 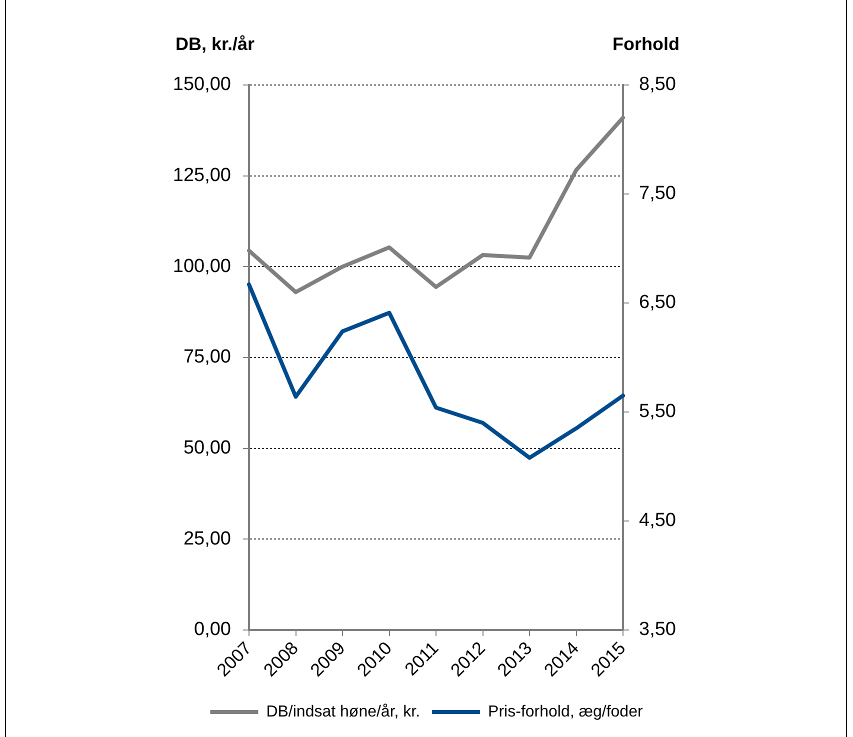 What do you see at coordinates (201, 175) in the screenshot?
I see `y-tick-label: 125,00` at bounding box center [201, 175].